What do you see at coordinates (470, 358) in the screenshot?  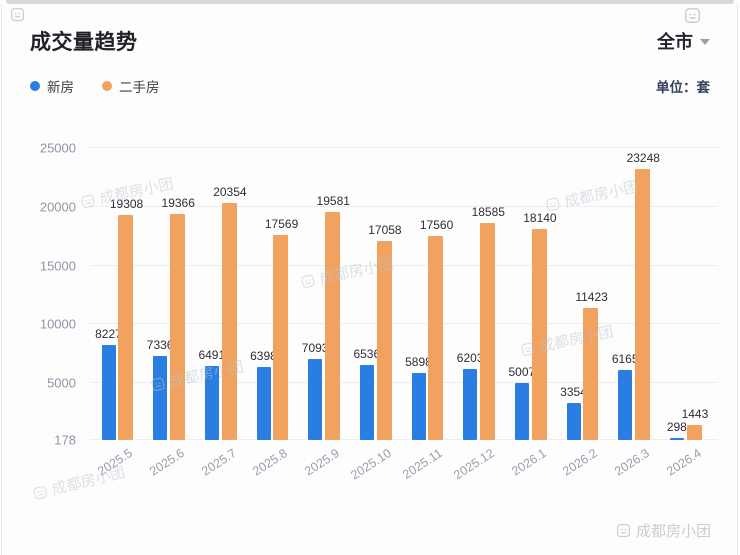 I see `bar-value-label: 6203` at bounding box center [470, 358].